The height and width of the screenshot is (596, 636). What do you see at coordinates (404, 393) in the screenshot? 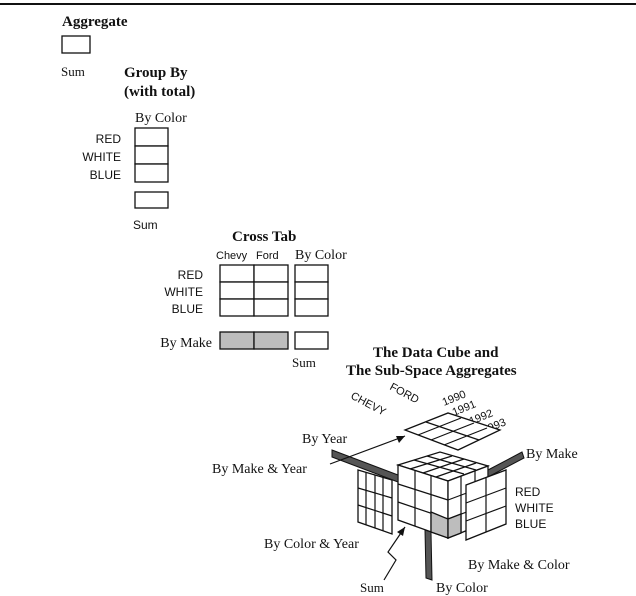
I see `cube-make-label: FORD` at bounding box center [404, 393].